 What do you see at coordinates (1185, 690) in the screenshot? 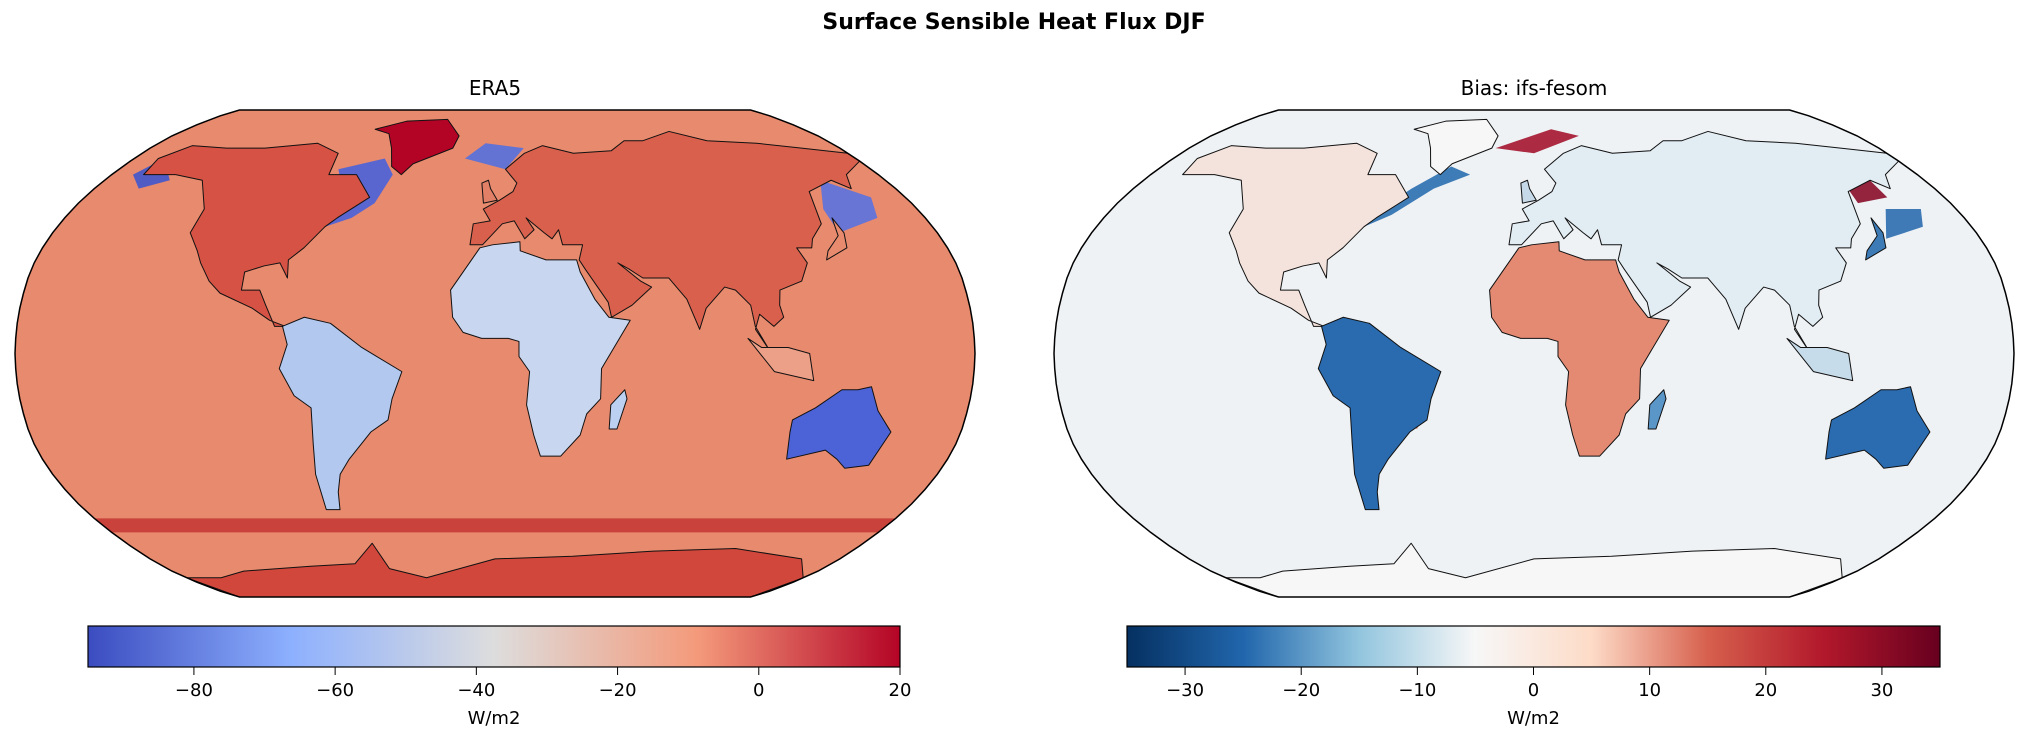
I see `colorbar-tick-label: −30` at bounding box center [1185, 690].